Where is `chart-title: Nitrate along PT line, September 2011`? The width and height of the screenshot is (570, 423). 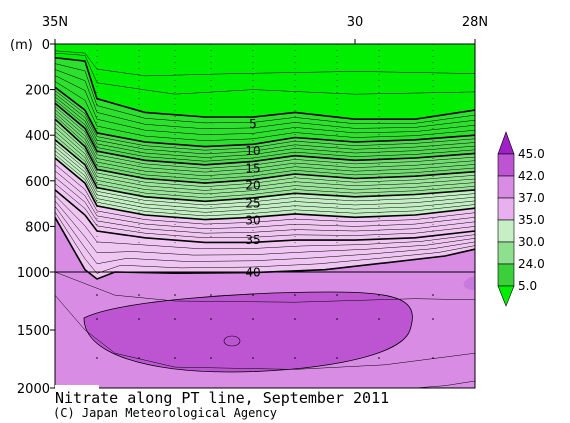
chart-title: Nitrate along PT line, September 2011 is located at coordinates (222, 398).